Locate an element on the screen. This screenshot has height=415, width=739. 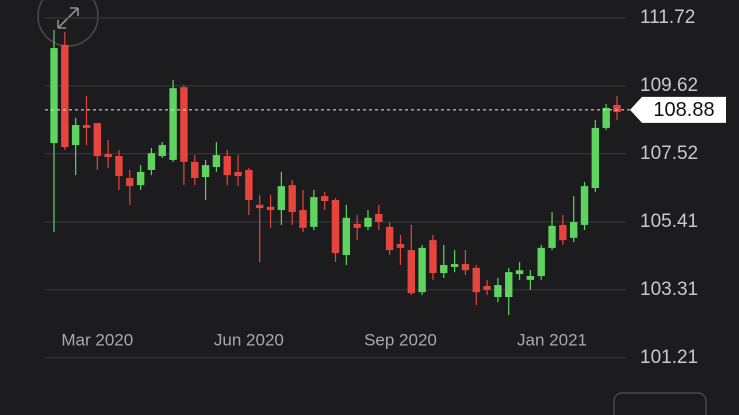
expand-button is located at coordinates (68, 23).